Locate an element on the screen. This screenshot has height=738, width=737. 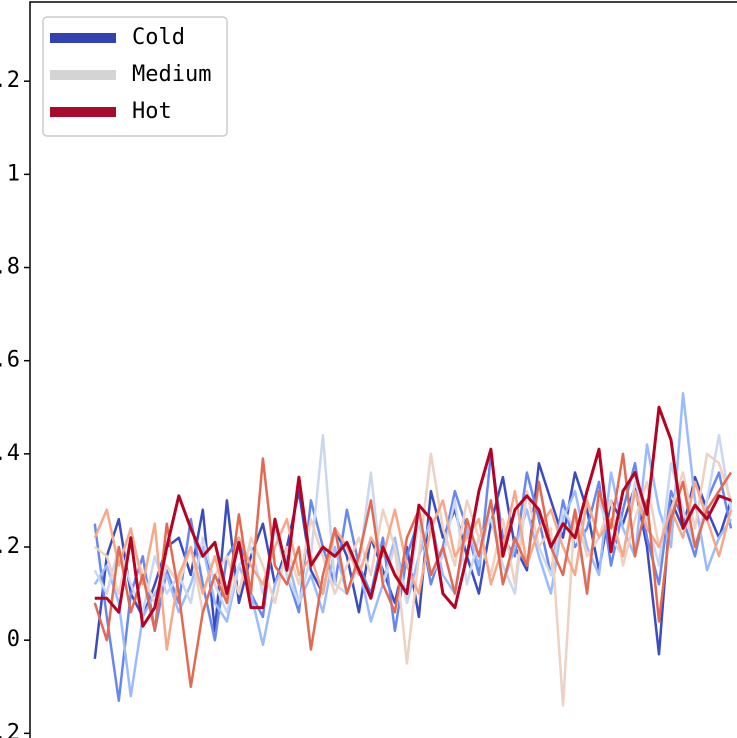
legend-label: Medium is located at coordinates (171, 74).